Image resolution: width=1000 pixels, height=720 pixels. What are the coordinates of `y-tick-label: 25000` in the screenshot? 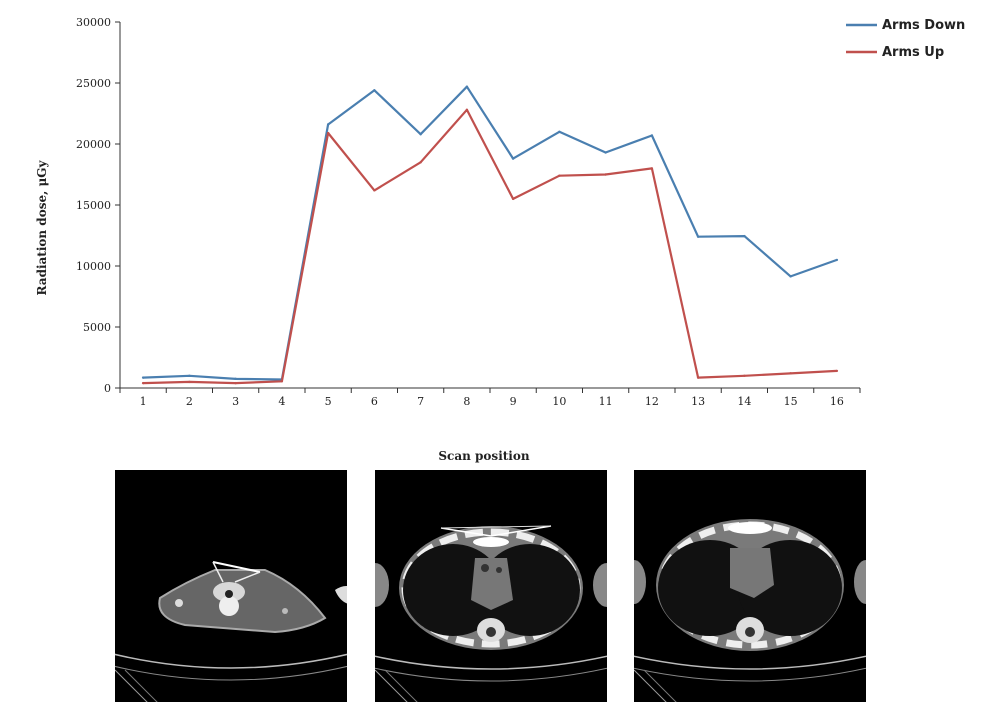 It's located at (93, 83).